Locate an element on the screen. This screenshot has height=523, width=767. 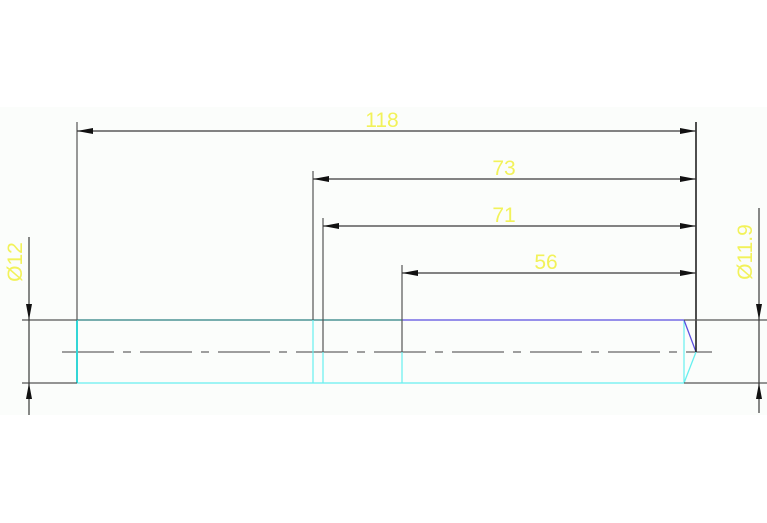
dim-text-dia12: Ø12 is located at coordinates (15, 262).